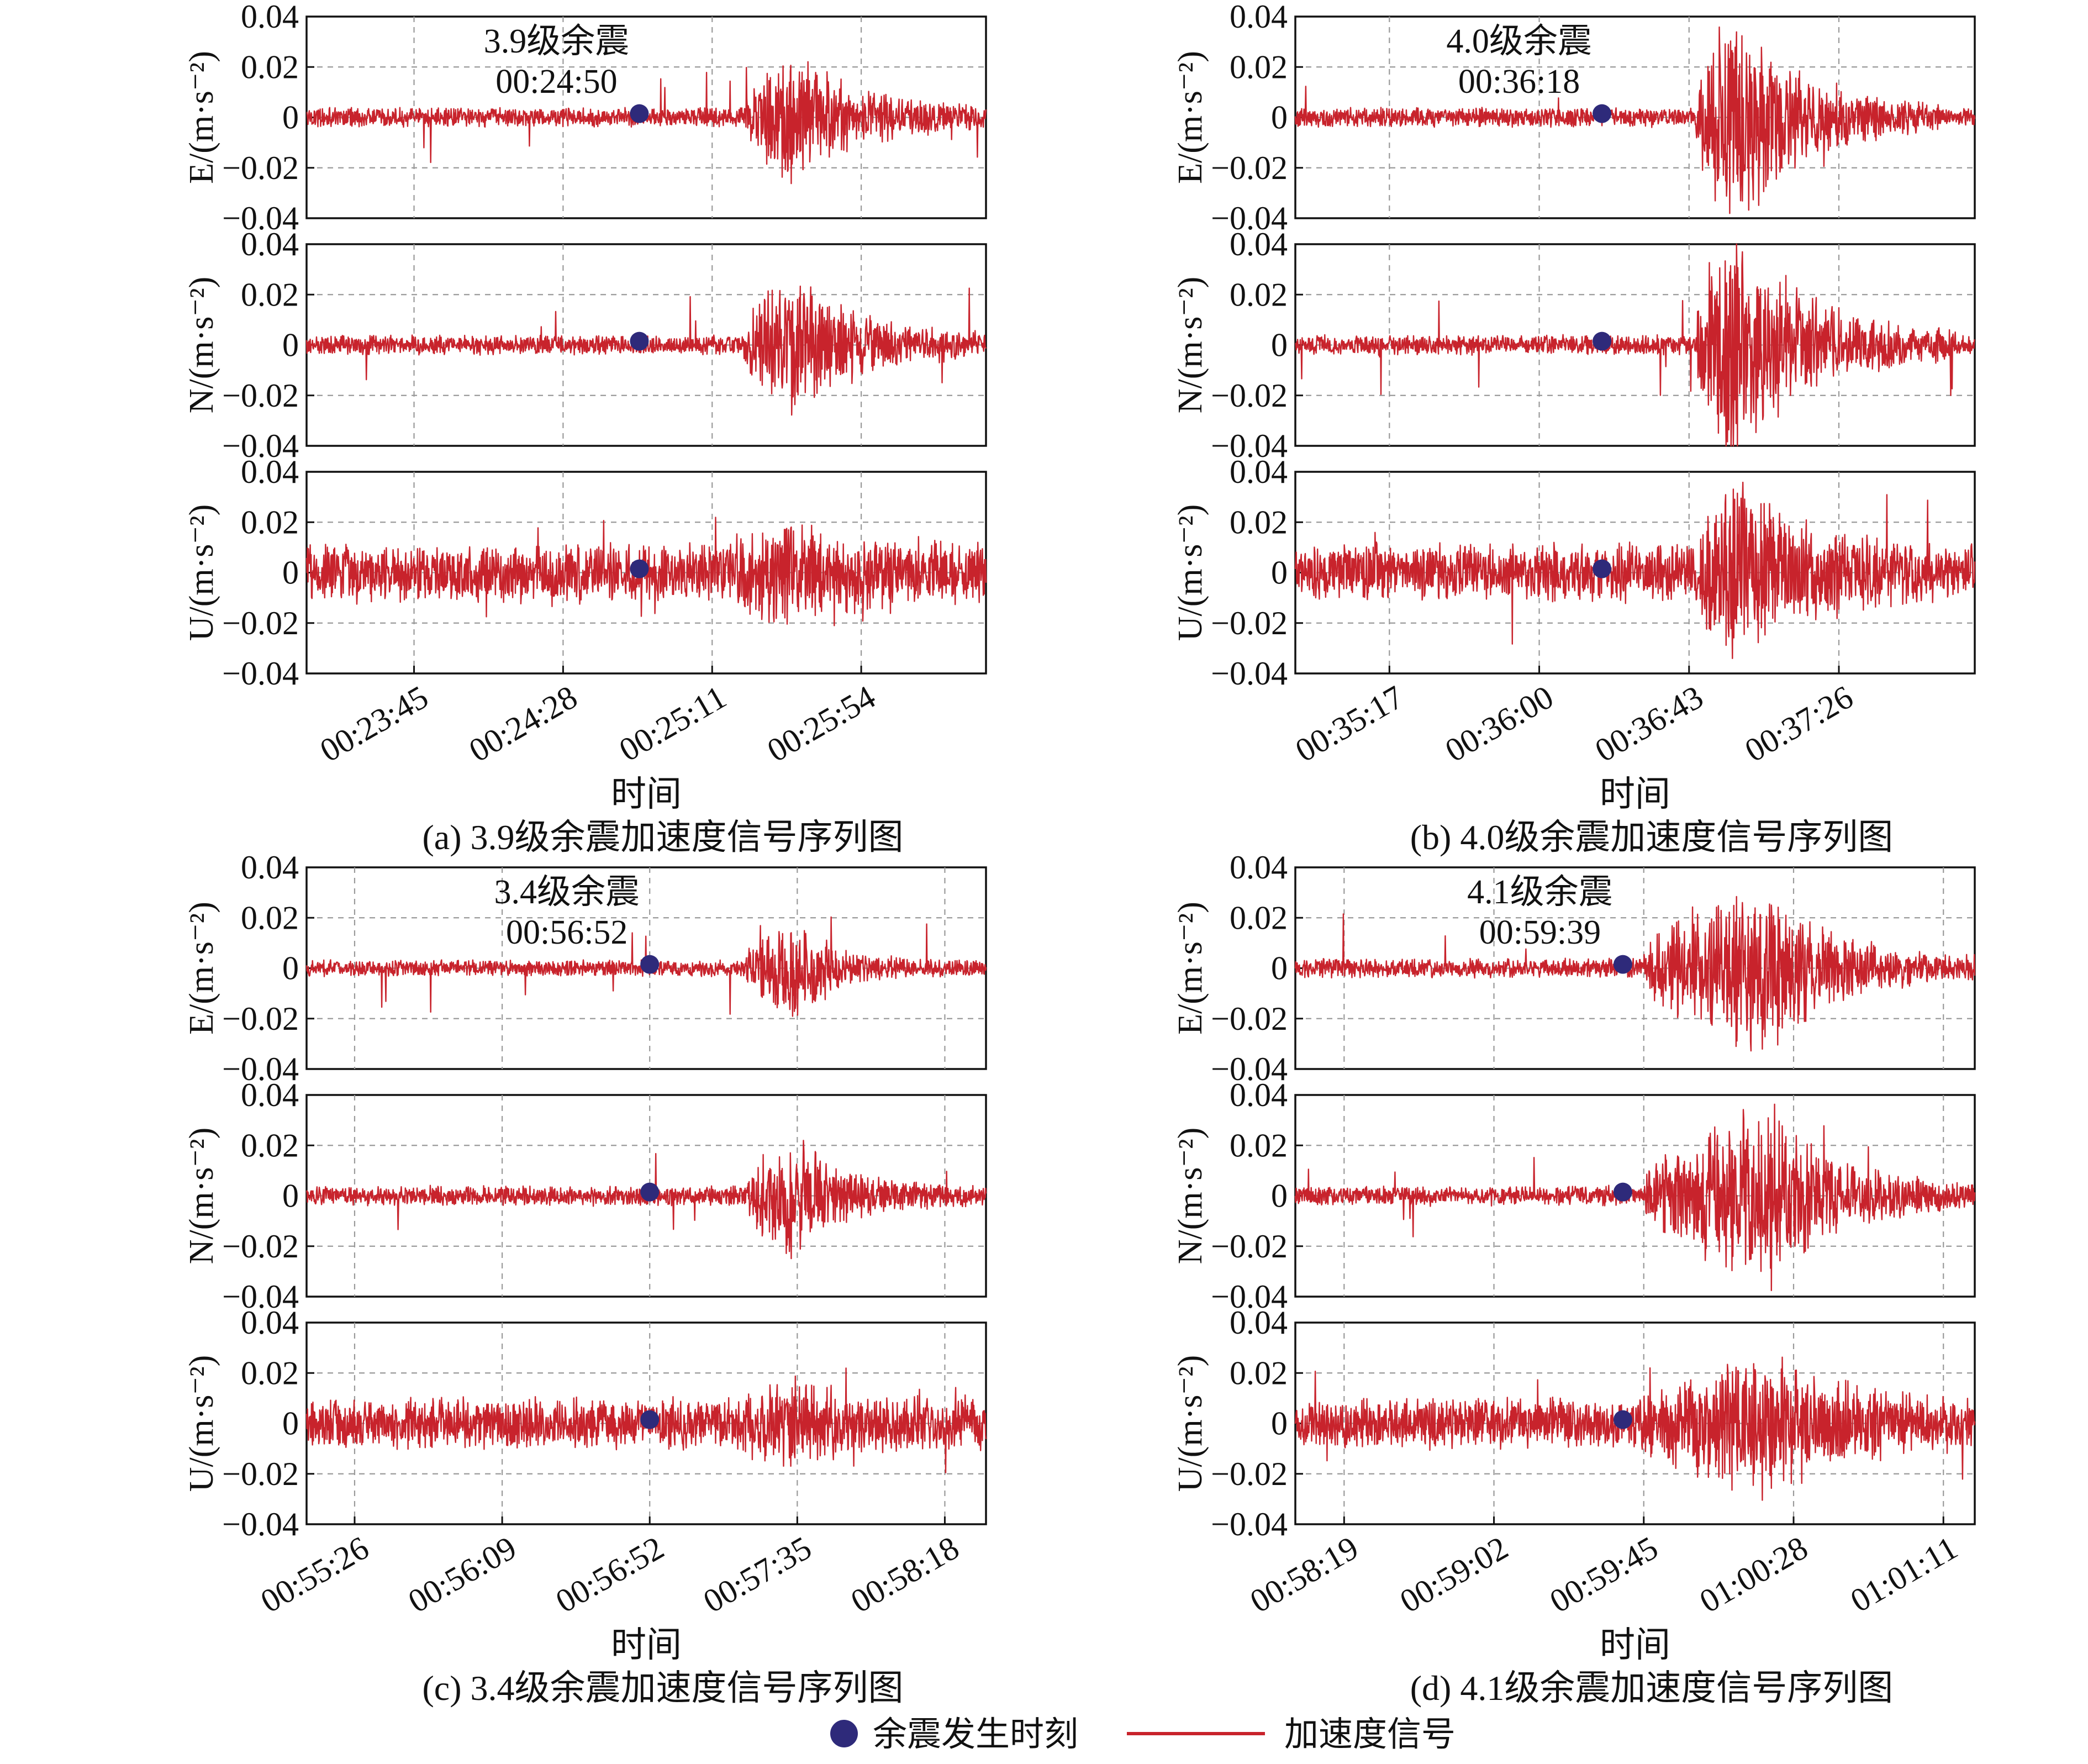 This screenshot has height=1764, width=2088. Describe the element at coordinates (1519, 41) in the screenshot. I see `event-magnitude-label: 4.0级余震` at that location.